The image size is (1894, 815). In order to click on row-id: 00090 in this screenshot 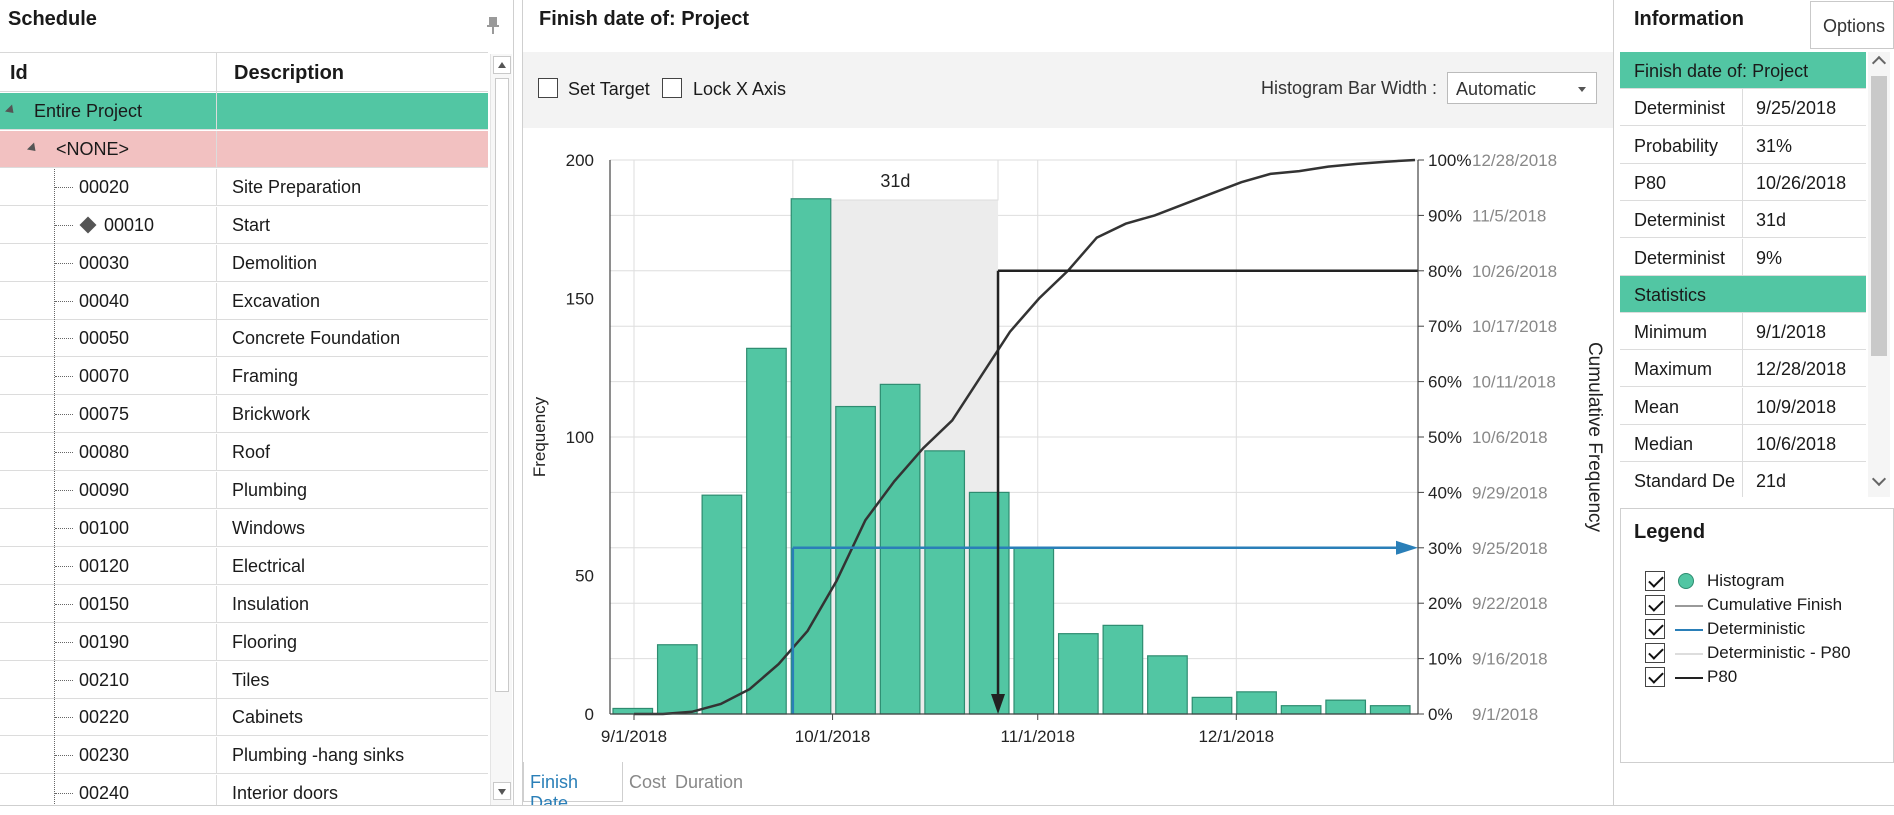, I will do `click(104, 490)`.